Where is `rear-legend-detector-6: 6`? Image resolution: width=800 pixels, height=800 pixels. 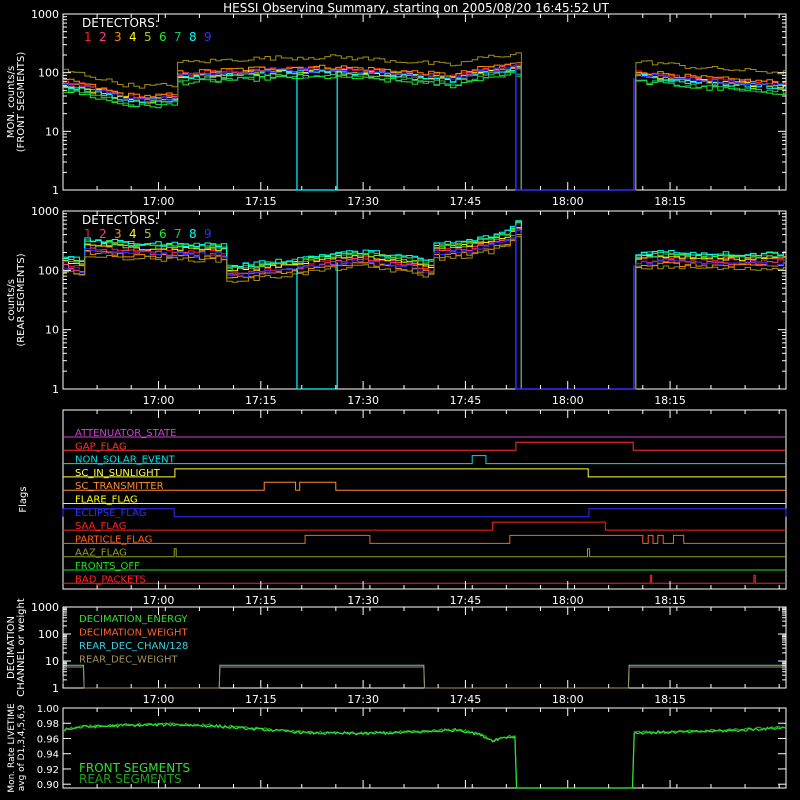
rear-legend-detector-6: 6 is located at coordinates (163, 234).